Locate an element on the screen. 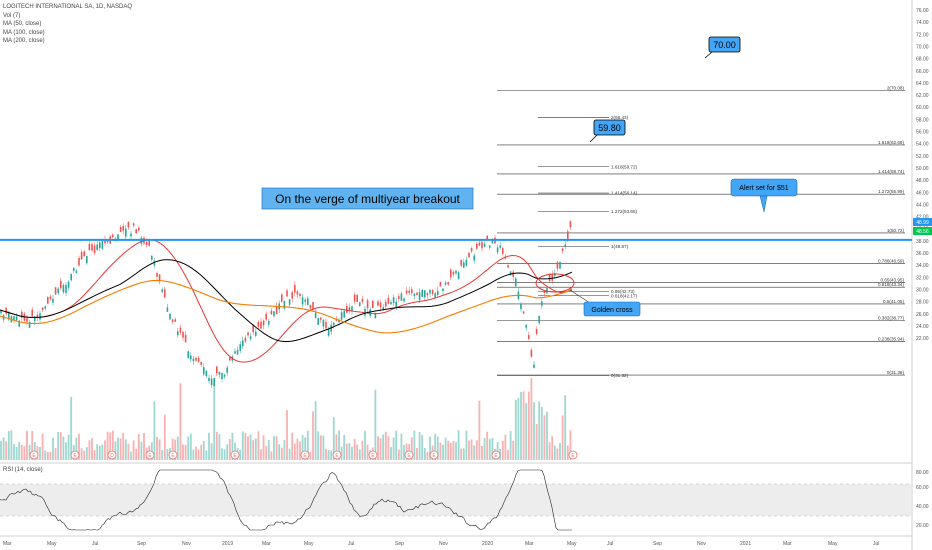 This screenshot has height=550, width=932. golden-cross-callout is located at coordinates (612, 309).